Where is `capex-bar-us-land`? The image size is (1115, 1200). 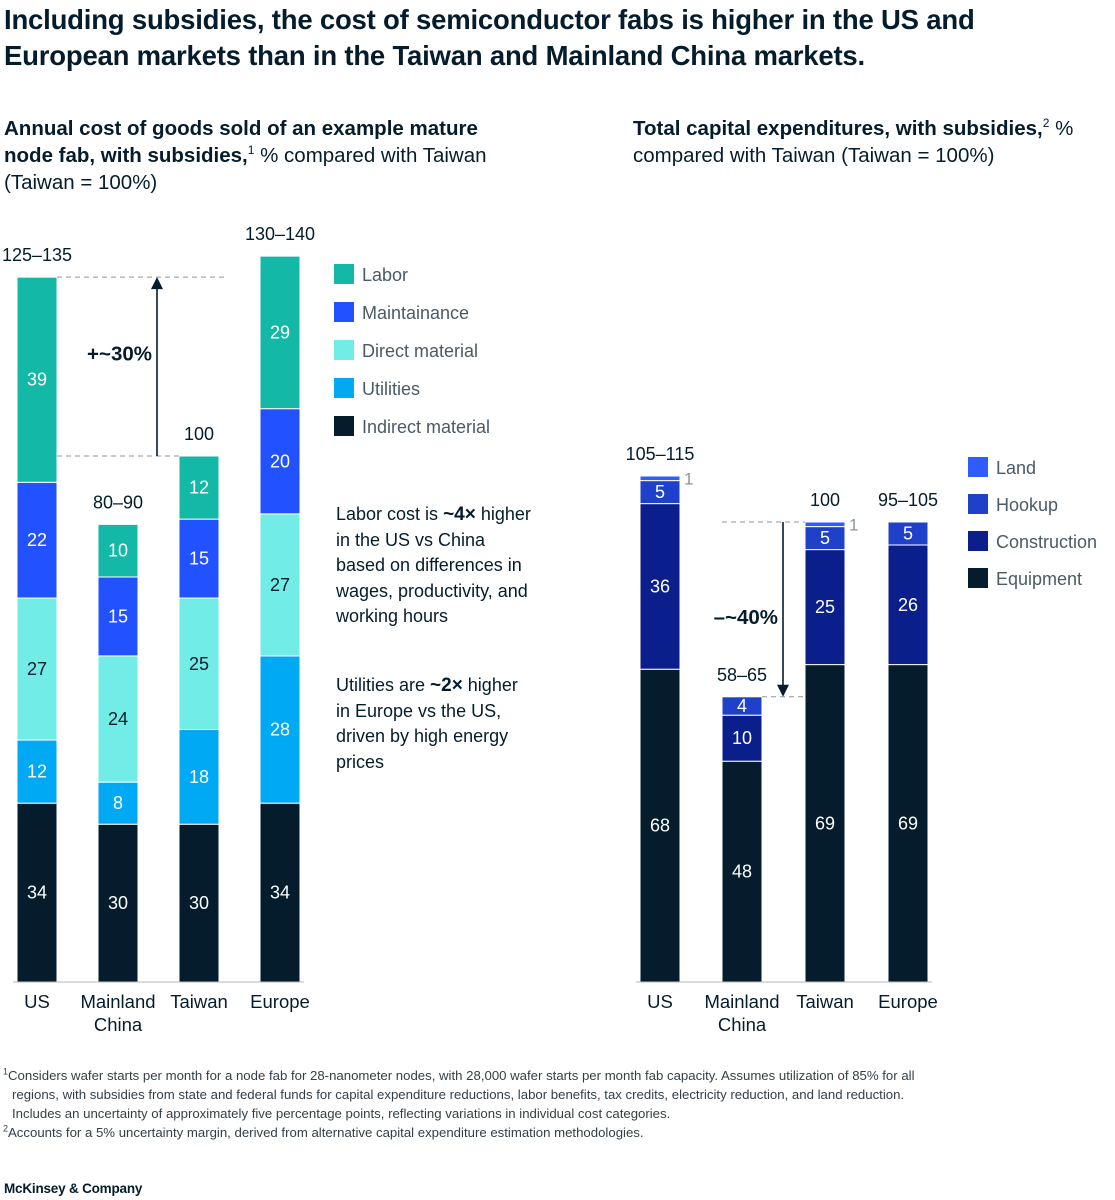 capex-bar-us-land is located at coordinates (660, 478).